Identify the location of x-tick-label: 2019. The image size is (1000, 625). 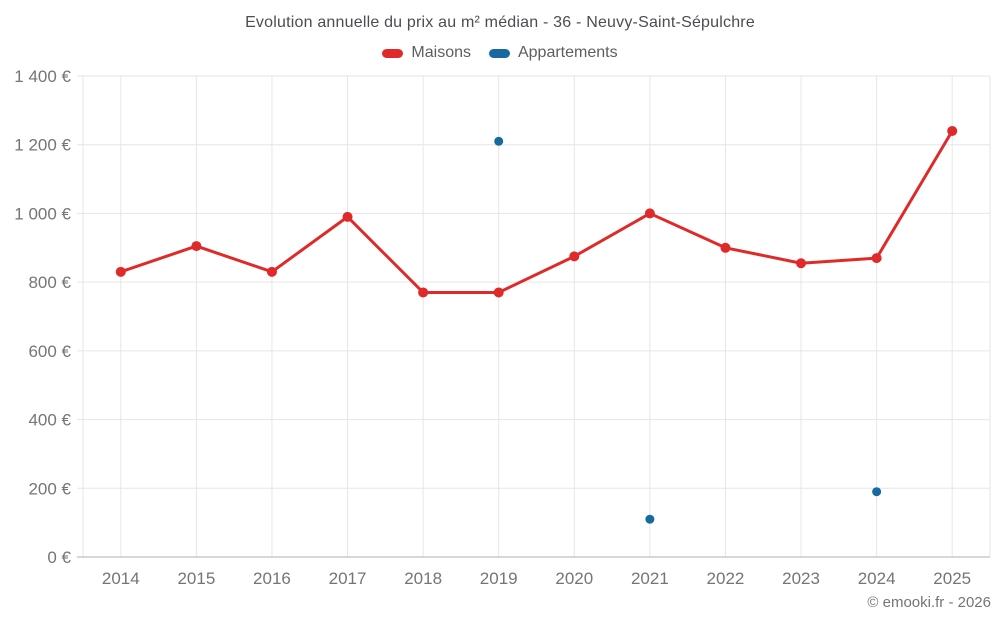
(499, 578).